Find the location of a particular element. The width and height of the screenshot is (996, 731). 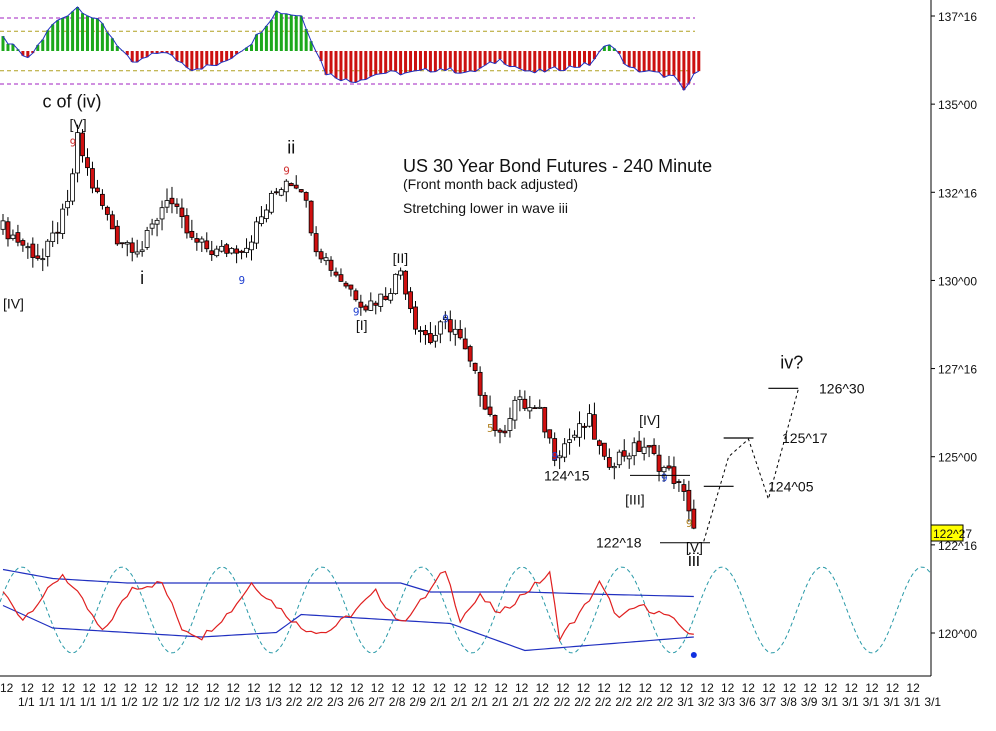

time-tick-label-row2: 3/7 is located at coordinates (768, 702).